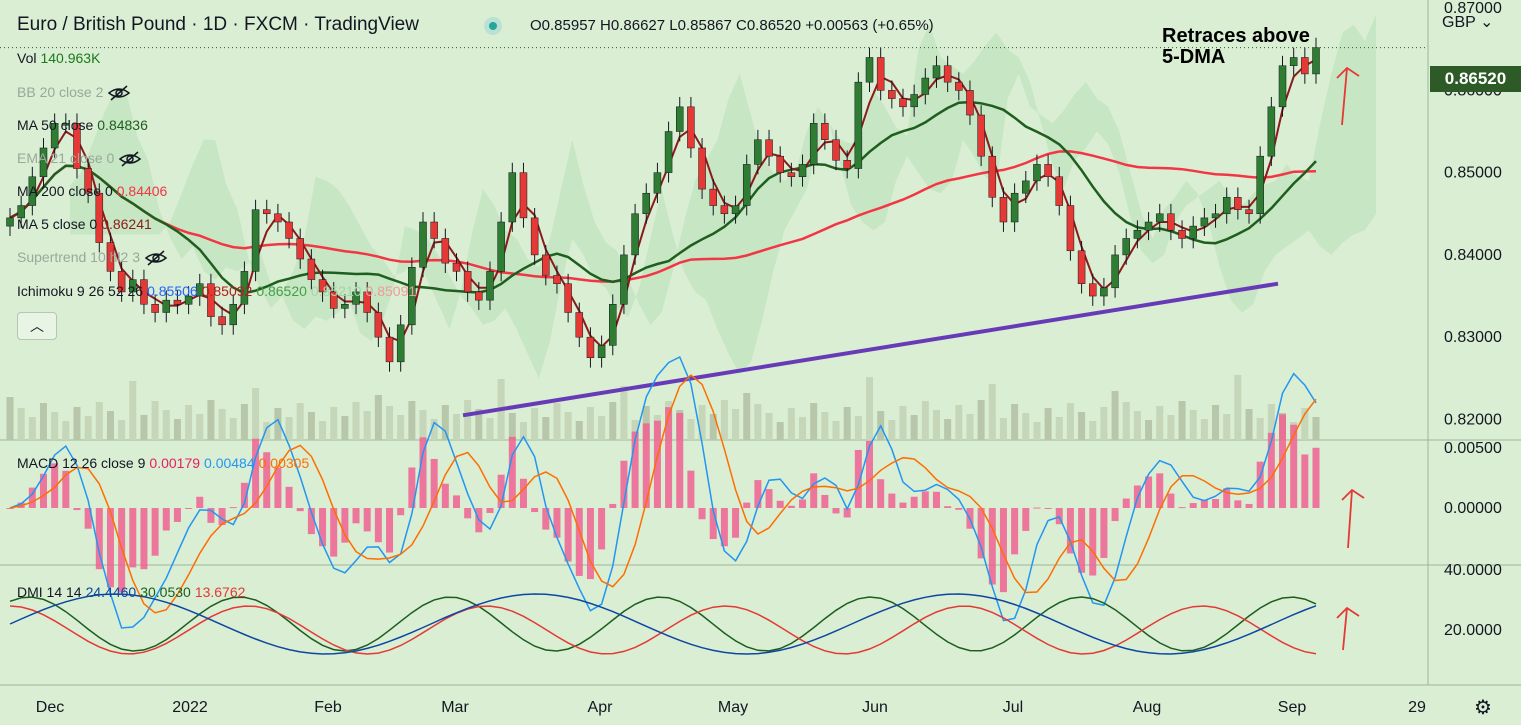 This screenshot has height=725, width=1521. Describe the element at coordinates (601, 707) in the screenshot. I see `time-tick-label: Apr` at that location.